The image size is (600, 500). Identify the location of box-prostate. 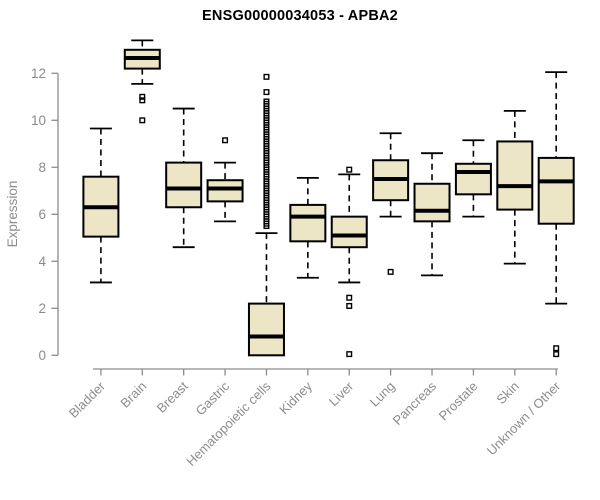
(473, 178).